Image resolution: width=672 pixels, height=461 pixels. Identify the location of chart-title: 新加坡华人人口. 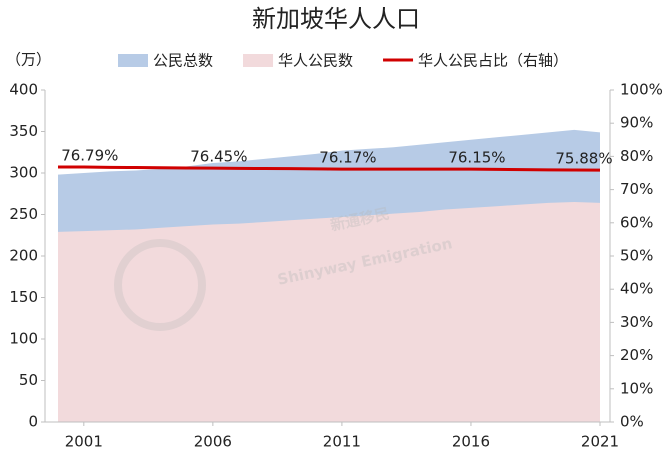
(336, 19).